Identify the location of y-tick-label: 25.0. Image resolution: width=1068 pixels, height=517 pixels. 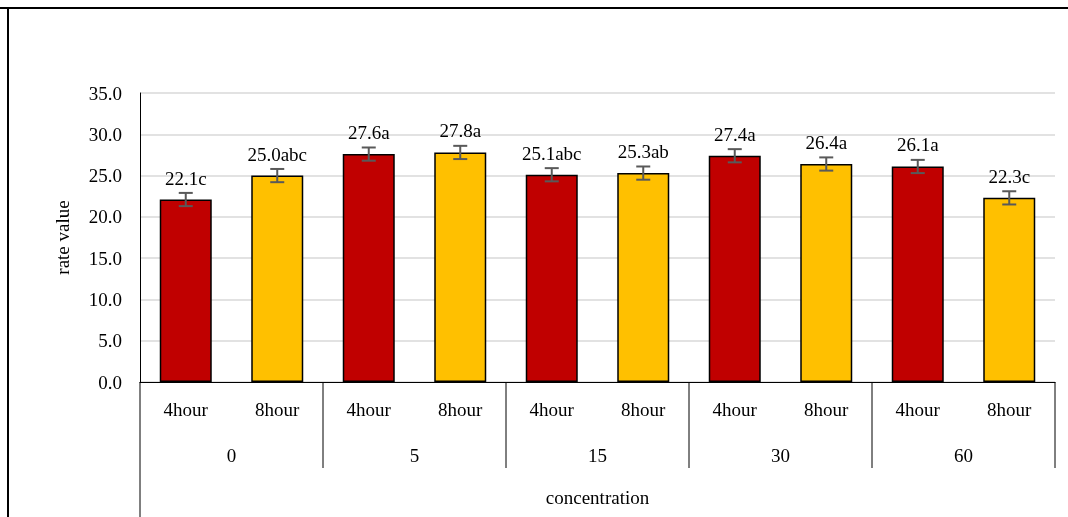
(105, 176).